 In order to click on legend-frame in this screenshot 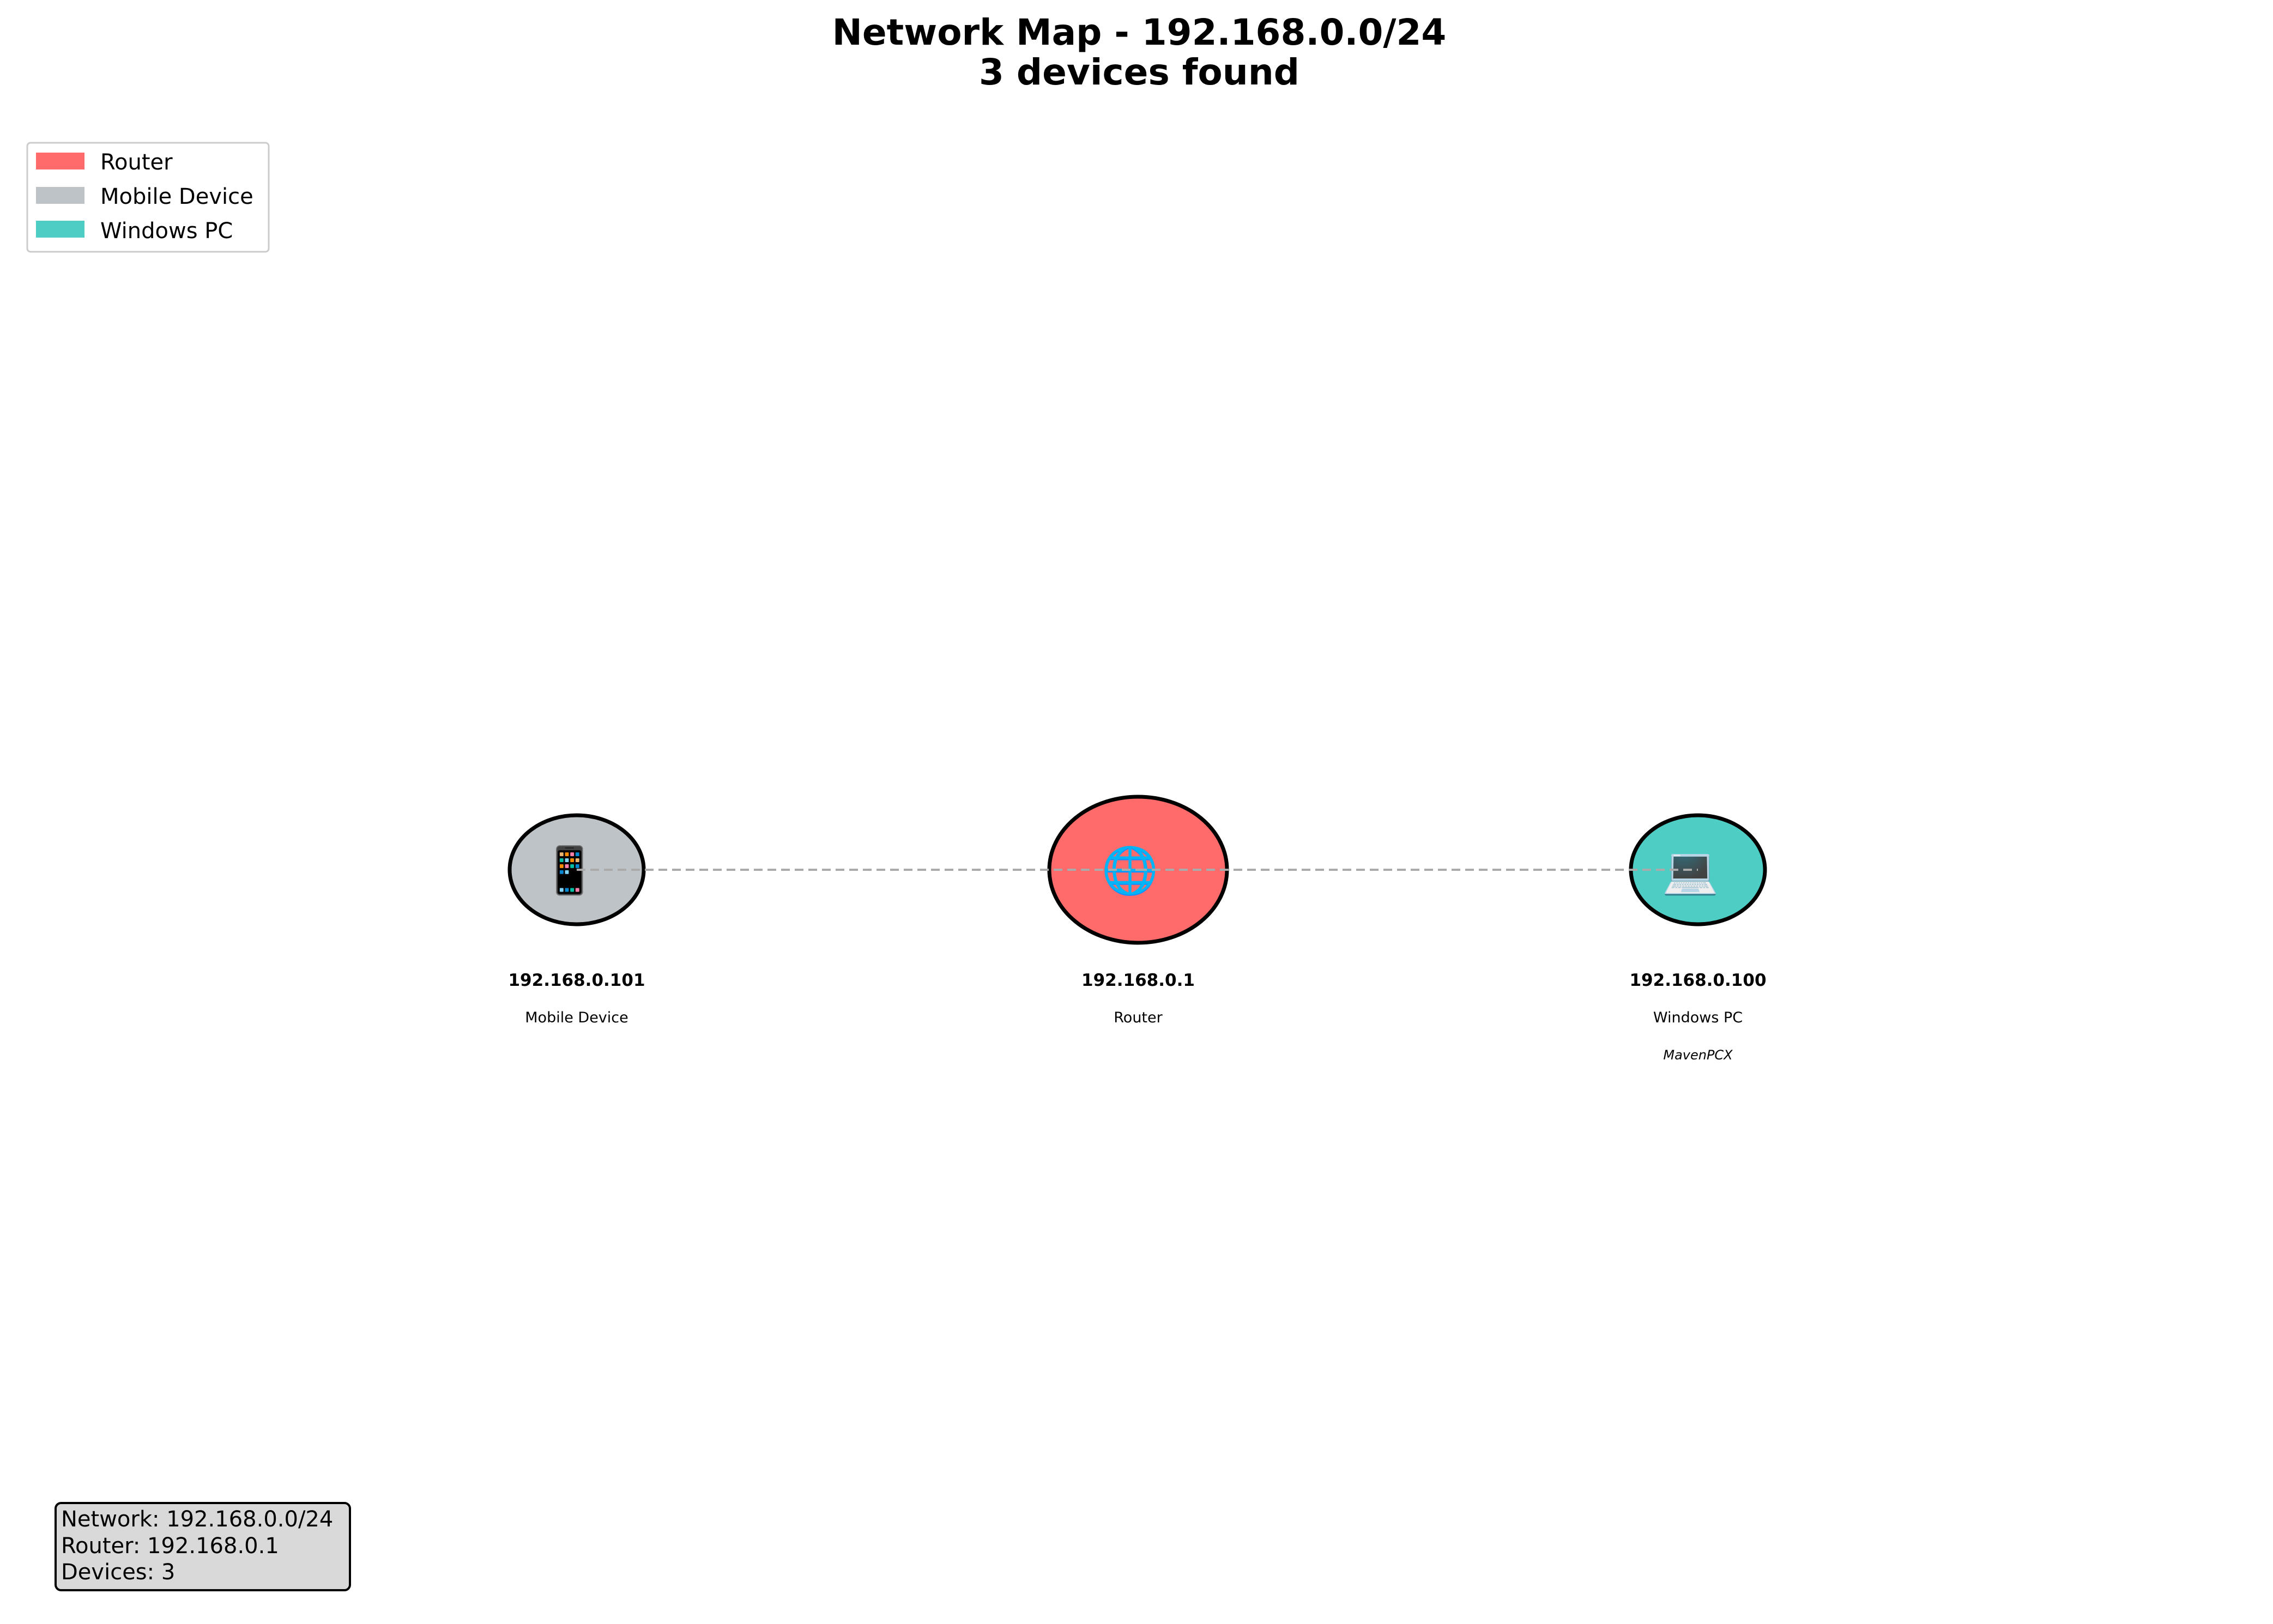, I will do `click(148, 197)`.